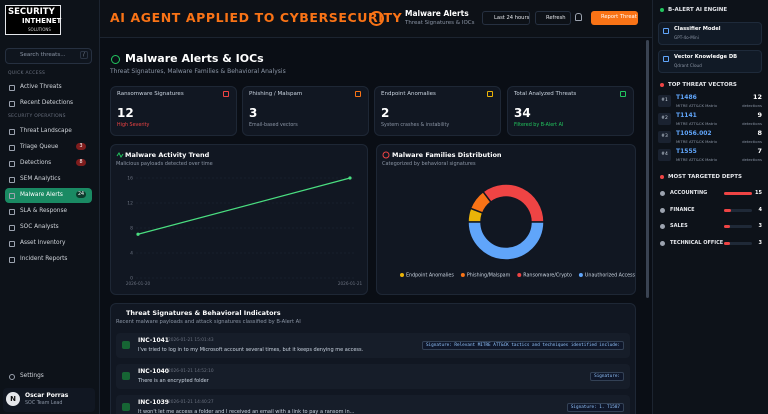  What do you see at coordinates (553, 18) in the screenshot?
I see `refresh-button: Refresh` at bounding box center [553, 18].